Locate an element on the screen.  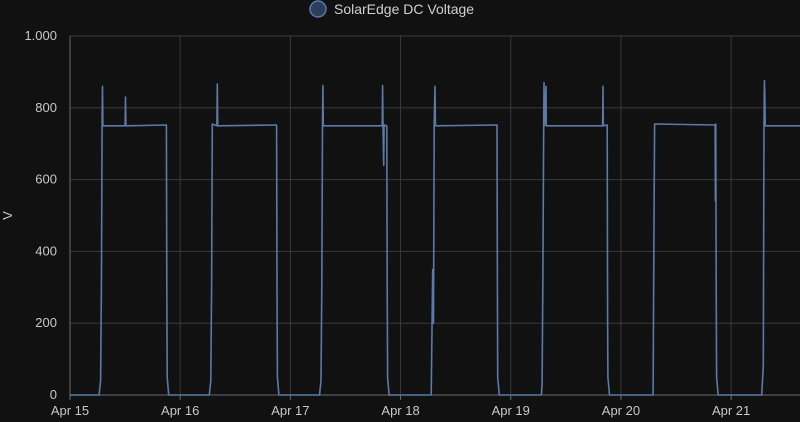
x-tick-label: Apr 15 is located at coordinates (70, 410).